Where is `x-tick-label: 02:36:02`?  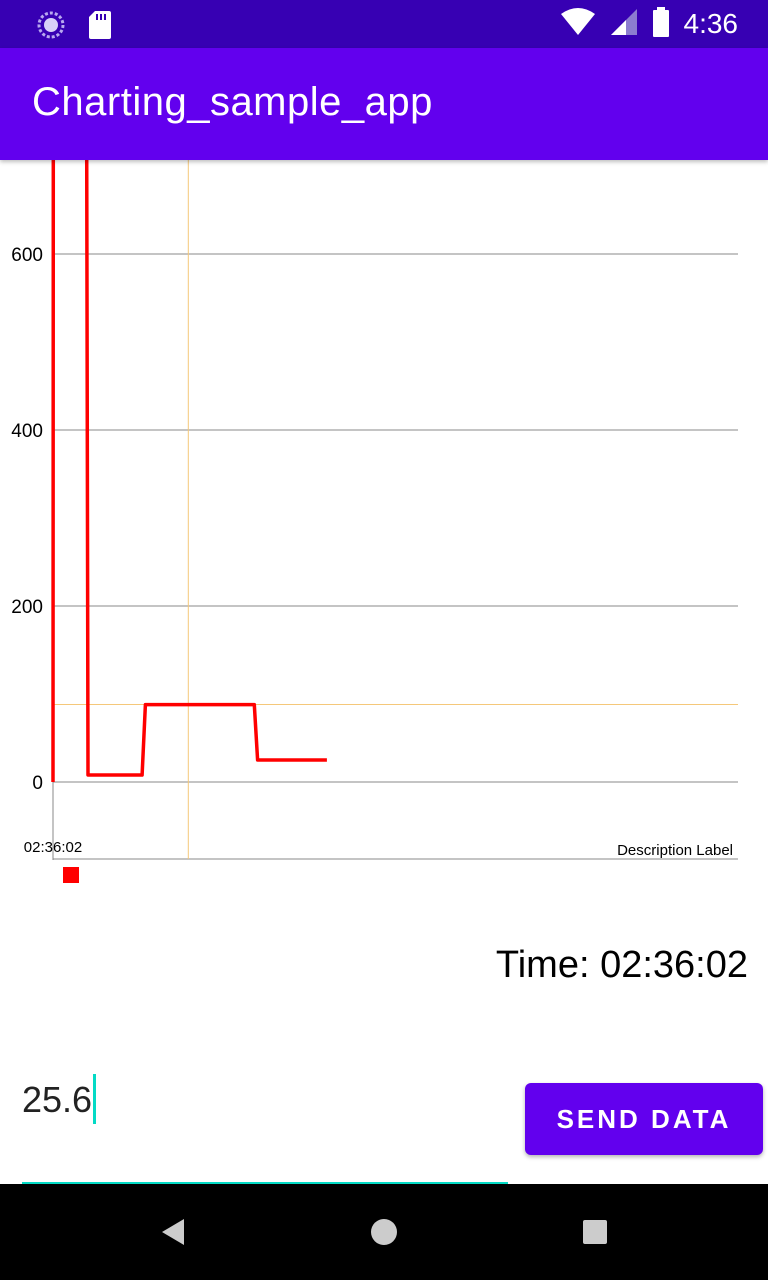
x-tick-label: 02:36:02 is located at coordinates (53, 847).